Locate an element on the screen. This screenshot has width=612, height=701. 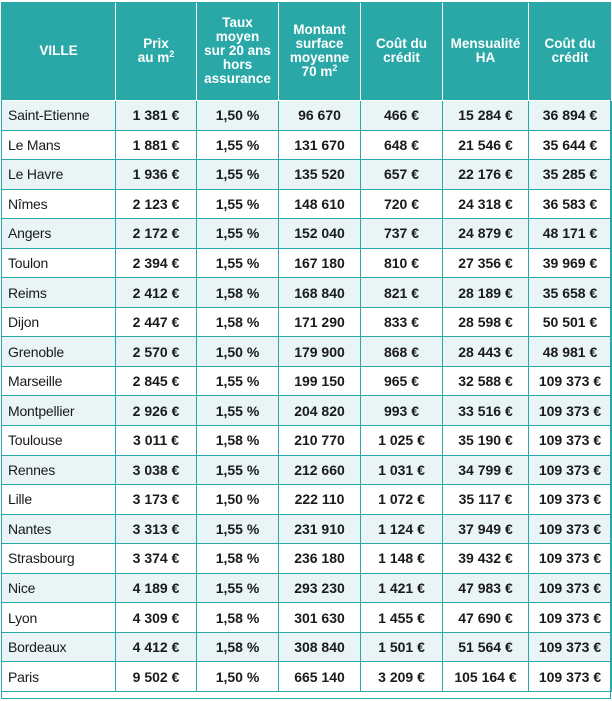
value-cell: 35 658 € is located at coordinates (570, 292).